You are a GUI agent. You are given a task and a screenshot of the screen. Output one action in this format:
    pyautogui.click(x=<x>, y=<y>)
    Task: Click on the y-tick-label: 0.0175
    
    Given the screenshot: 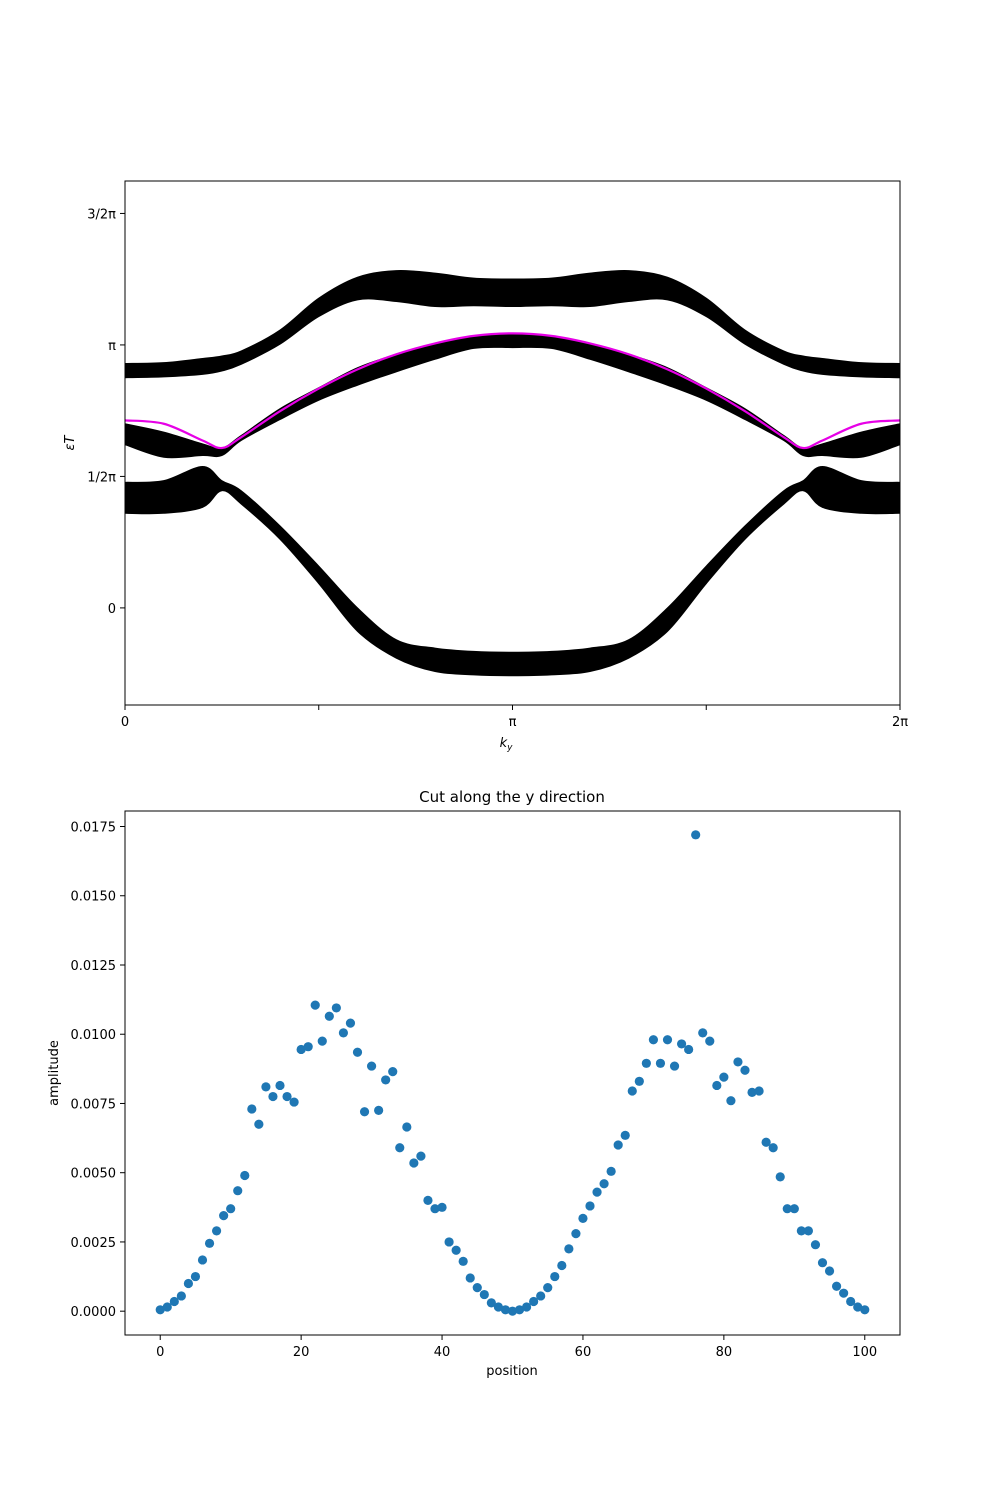 What is the action you would take?
    pyautogui.click(x=94, y=828)
    